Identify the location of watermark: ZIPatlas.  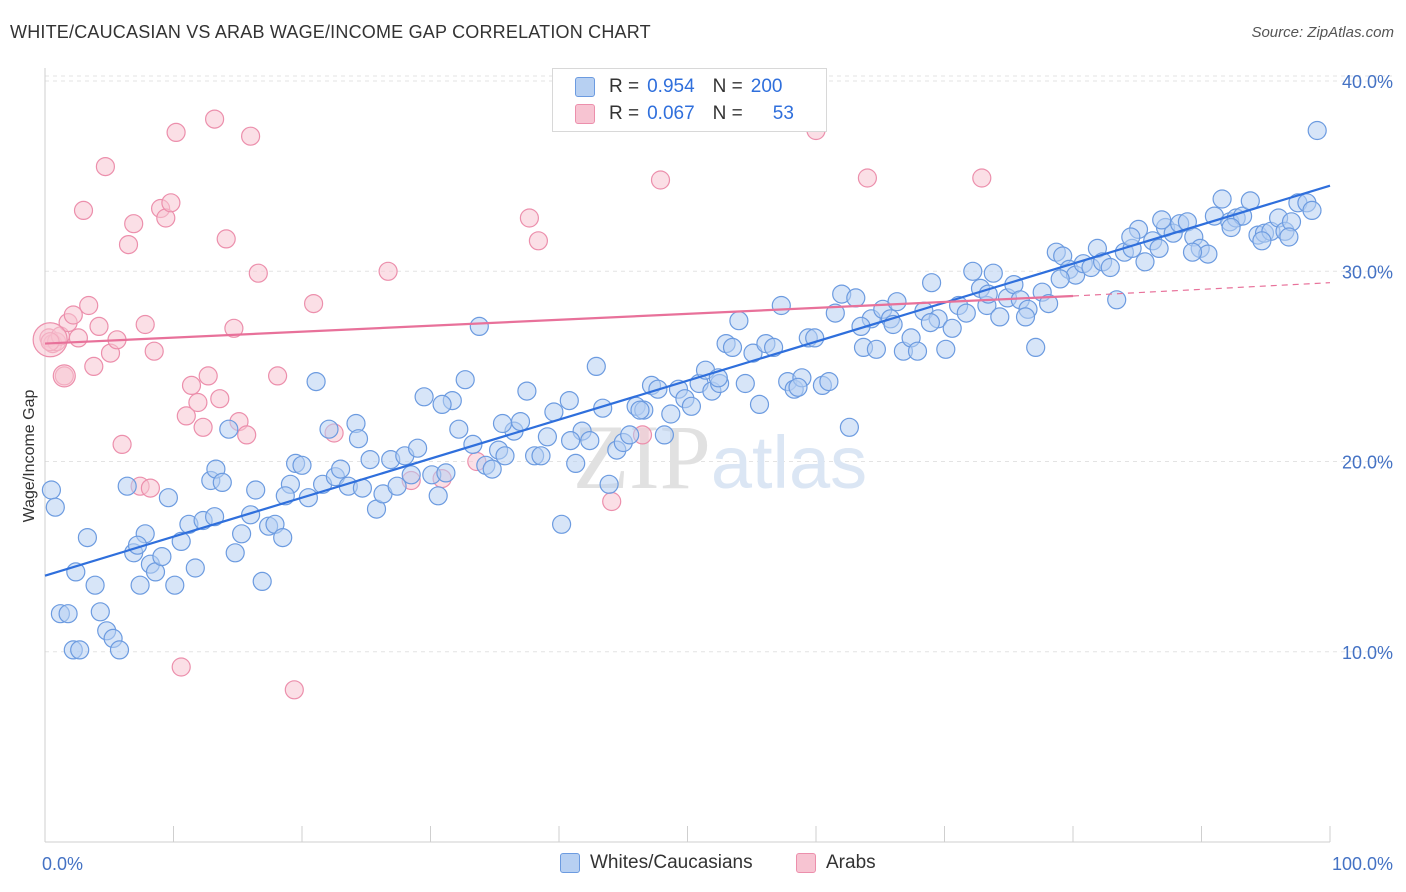
(720, 457).